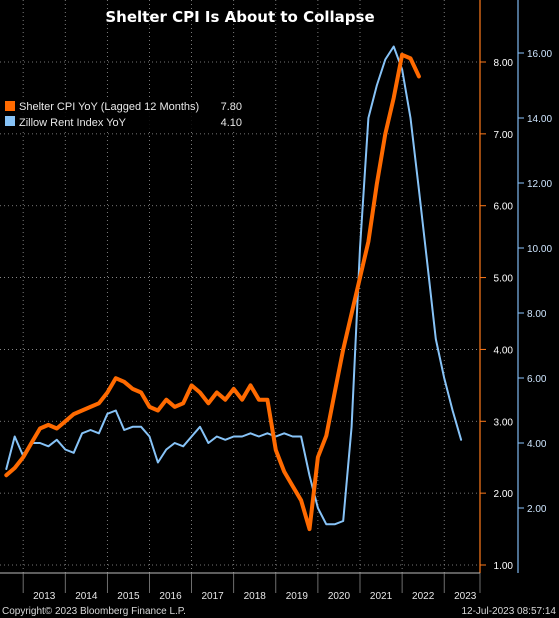 The height and width of the screenshot is (618, 559). What do you see at coordinates (496, 315) in the screenshot?
I see `left-axis-ticks: 1.00 2.00 3.00 4.00 5.00 6.00 7.00 8.00` at bounding box center [496, 315].